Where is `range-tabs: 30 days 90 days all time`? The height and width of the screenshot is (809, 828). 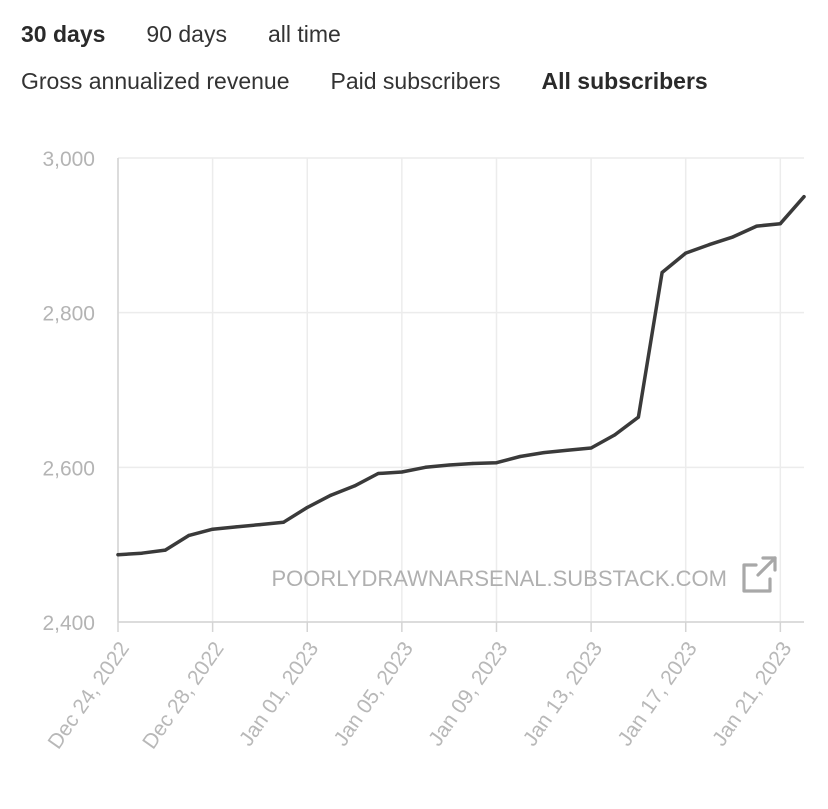
range-tabs: 30 days 90 days all time is located at coordinates (201, 34).